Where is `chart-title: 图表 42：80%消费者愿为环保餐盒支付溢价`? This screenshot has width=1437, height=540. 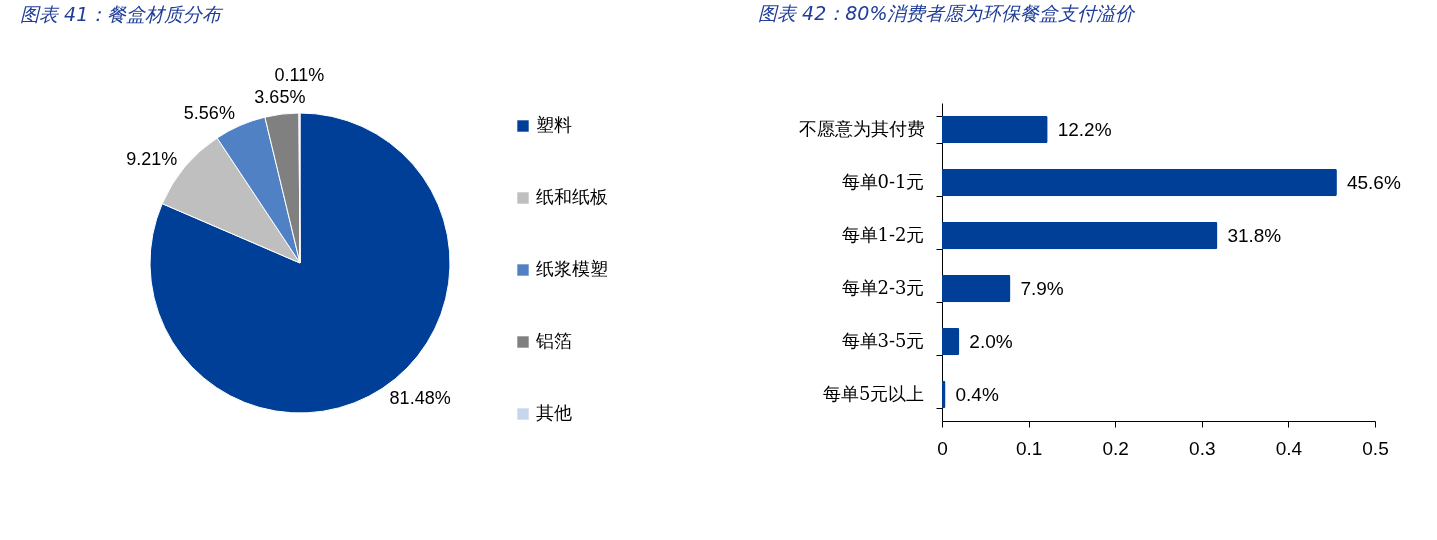 chart-title: 图表 42：80%消费者愿为环保餐盒支付溢价 is located at coordinates (947, 13).